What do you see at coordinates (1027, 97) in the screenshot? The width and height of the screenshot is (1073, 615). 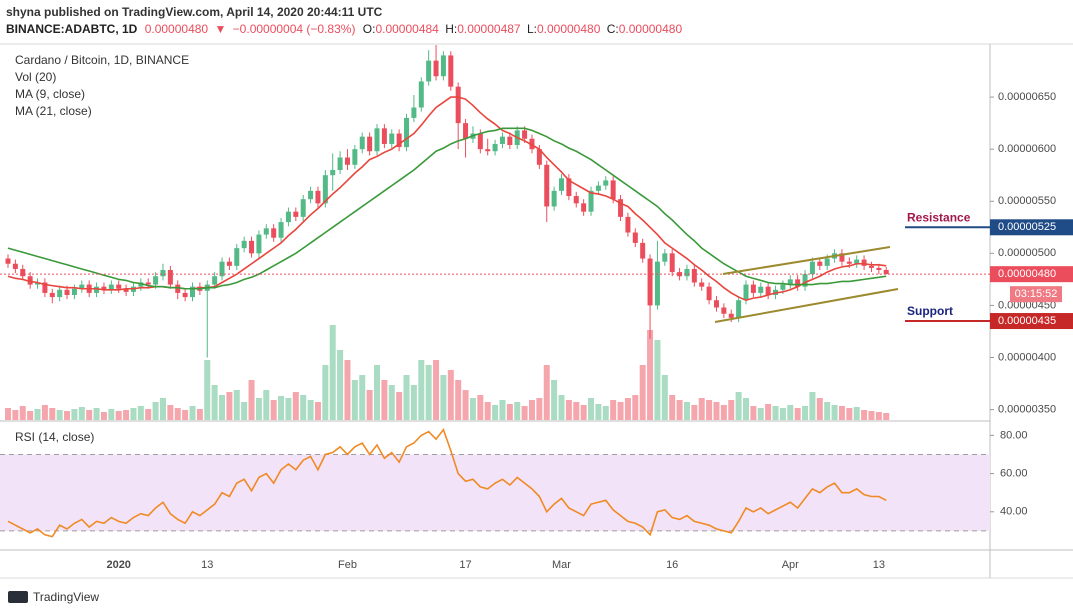 I see `y-tick-label: 0.00000650` at bounding box center [1027, 97].